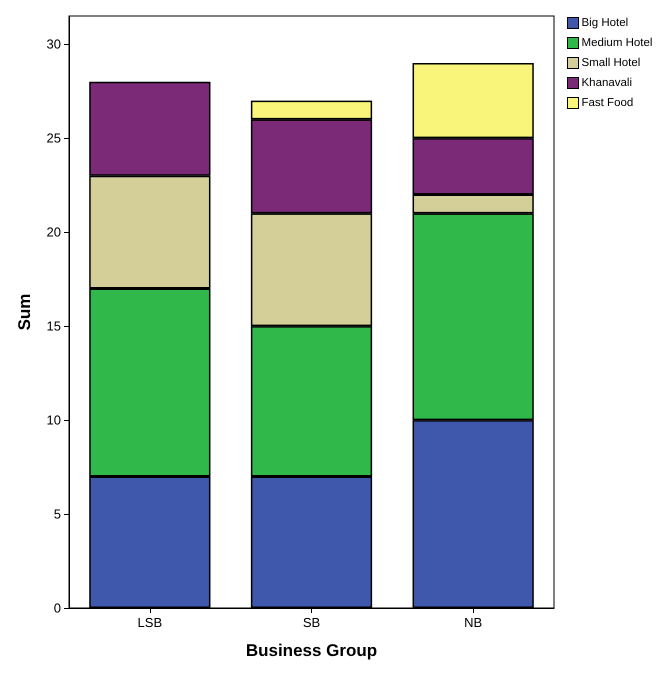 This screenshot has height=676, width=666. I want to click on y-tick-label: 15, so click(53, 326).